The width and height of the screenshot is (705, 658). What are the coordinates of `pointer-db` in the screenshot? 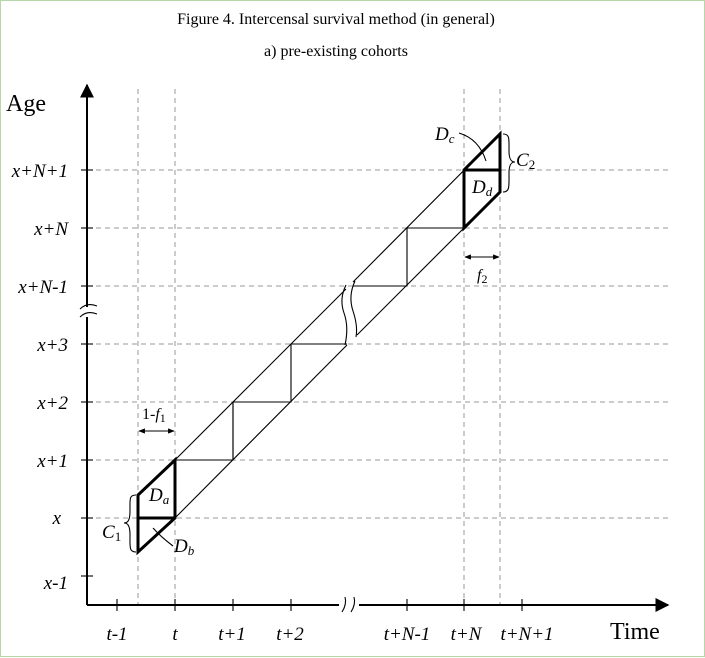 It's located at (163, 537).